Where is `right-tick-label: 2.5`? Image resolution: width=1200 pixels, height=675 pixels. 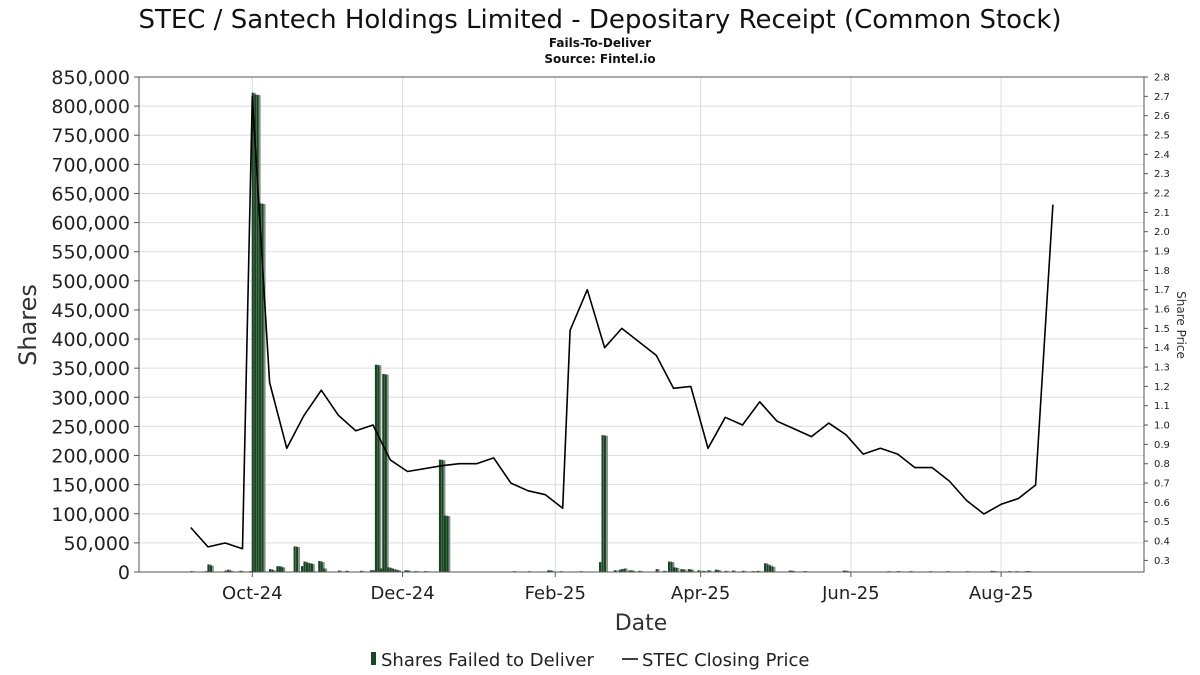 right-tick-label: 2.5 is located at coordinates (1162, 136).